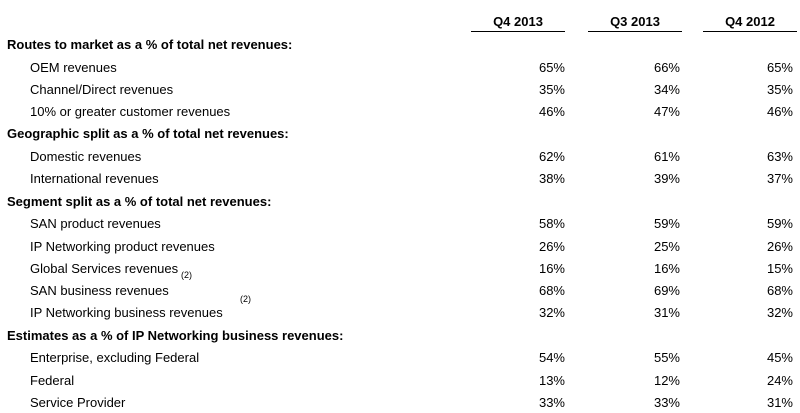 The width and height of the screenshot is (800, 413). I want to click on cell-q4-2012: 68%, so click(779, 290).